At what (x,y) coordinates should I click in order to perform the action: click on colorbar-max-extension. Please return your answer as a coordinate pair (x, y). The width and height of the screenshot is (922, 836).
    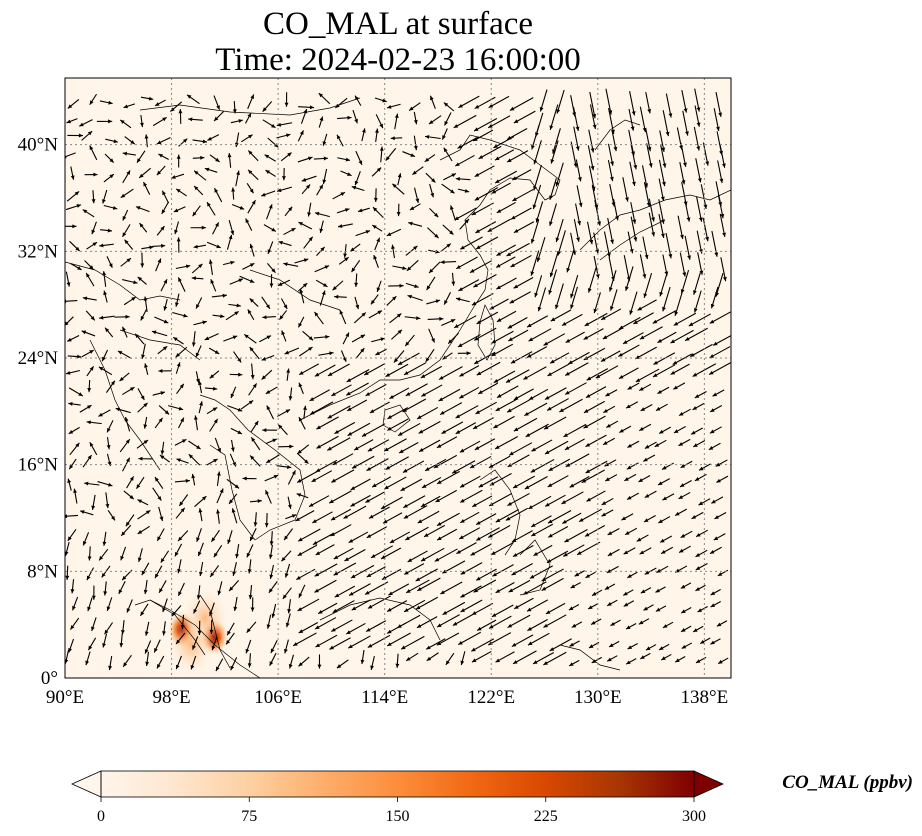
    Looking at the image, I should click on (708, 784).